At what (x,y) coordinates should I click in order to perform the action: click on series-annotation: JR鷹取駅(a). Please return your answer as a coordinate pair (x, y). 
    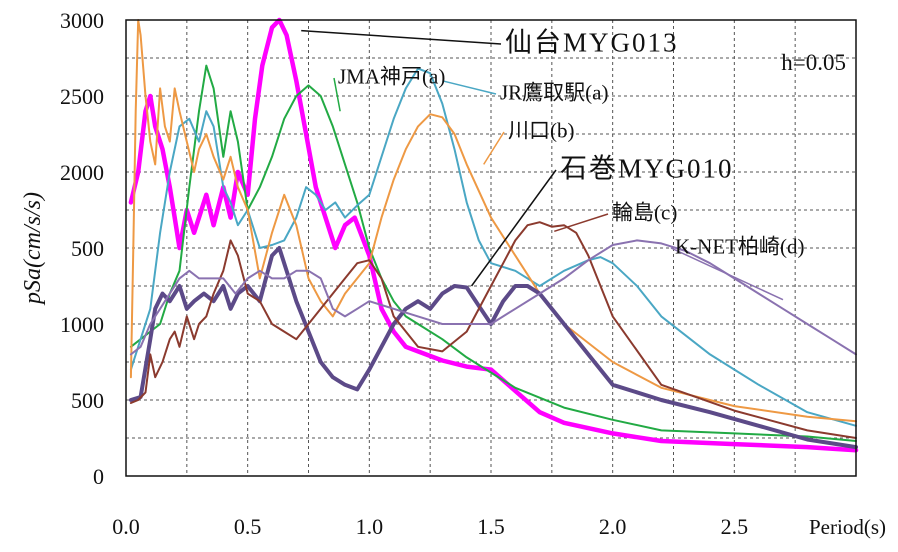
    Looking at the image, I should click on (554, 92).